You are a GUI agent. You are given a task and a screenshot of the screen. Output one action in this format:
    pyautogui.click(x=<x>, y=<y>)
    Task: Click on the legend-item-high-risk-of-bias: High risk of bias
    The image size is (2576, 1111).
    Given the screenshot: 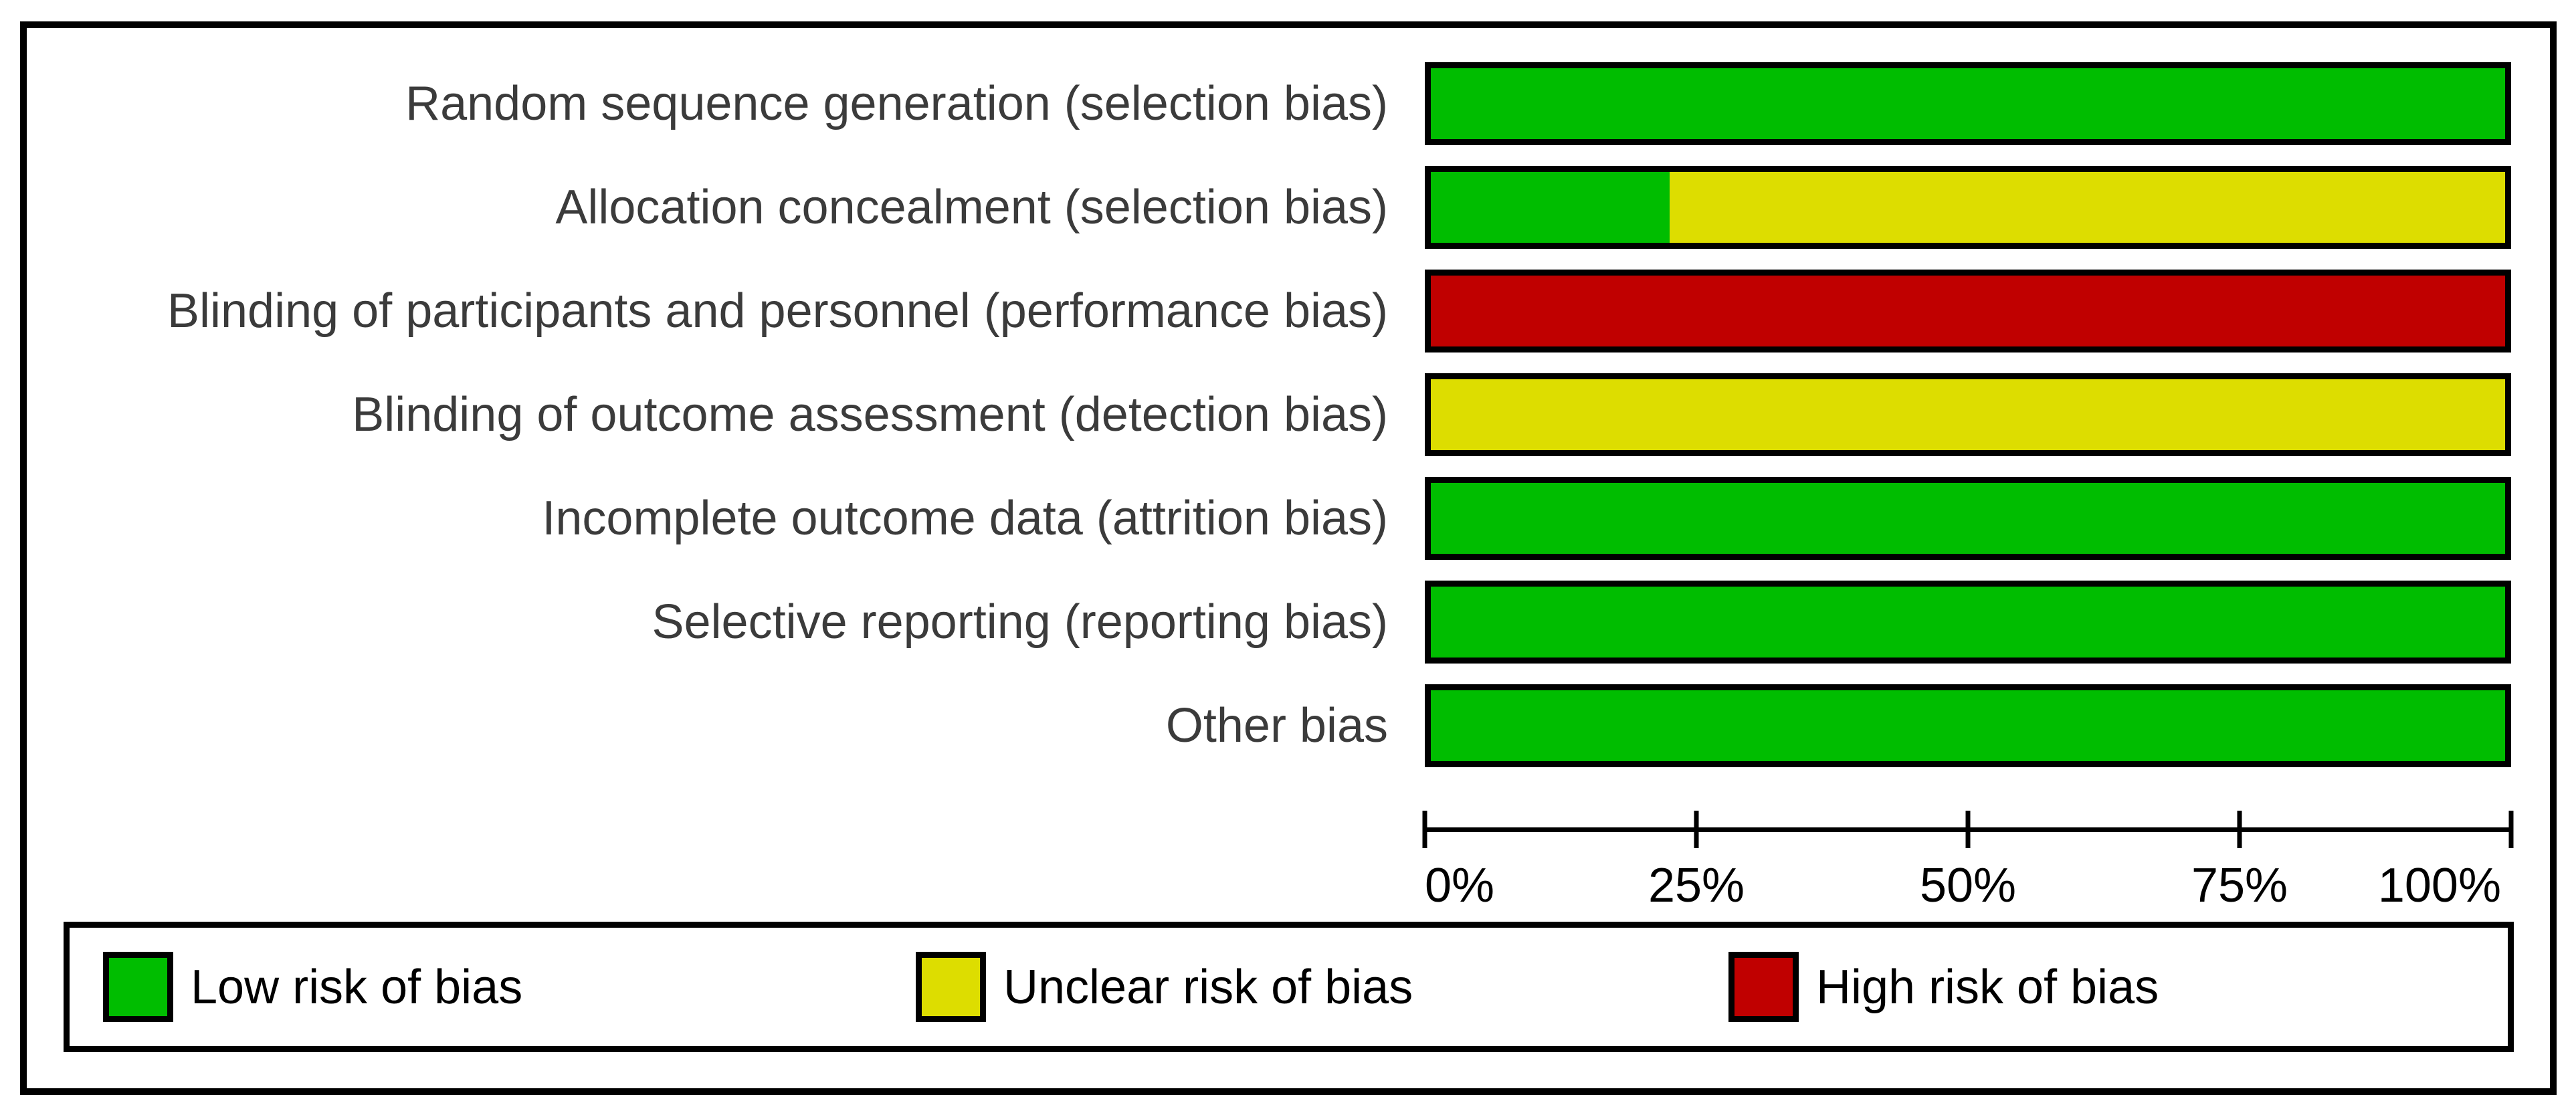 What is the action you would take?
    pyautogui.click(x=2101, y=987)
    